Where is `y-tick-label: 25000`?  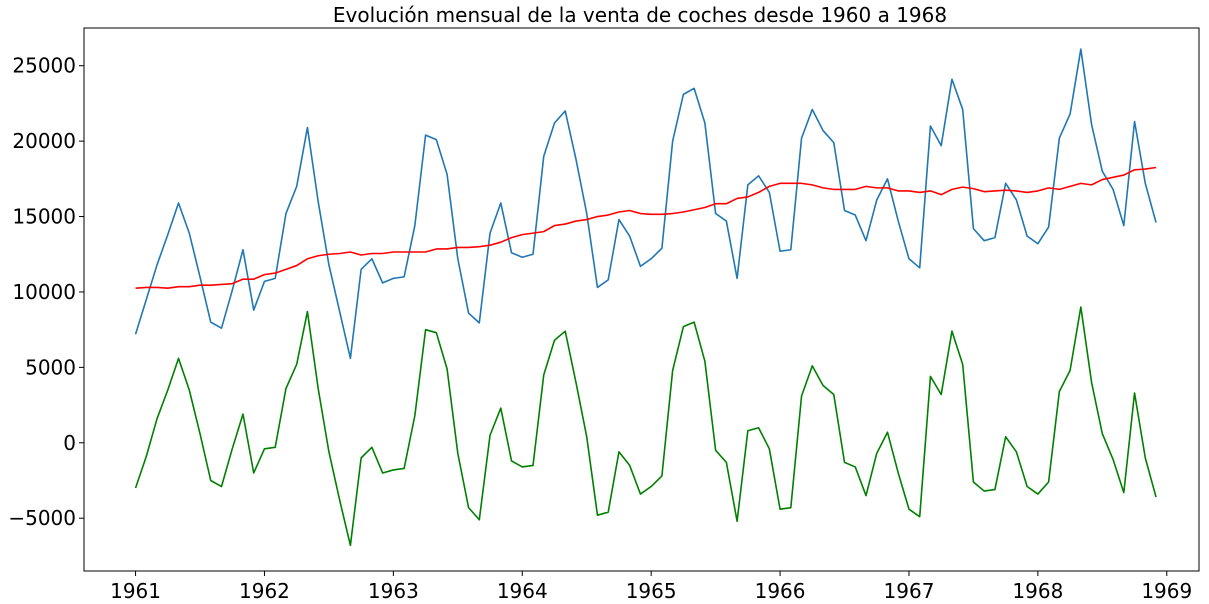
y-tick-label: 25000 is located at coordinates (44, 66).